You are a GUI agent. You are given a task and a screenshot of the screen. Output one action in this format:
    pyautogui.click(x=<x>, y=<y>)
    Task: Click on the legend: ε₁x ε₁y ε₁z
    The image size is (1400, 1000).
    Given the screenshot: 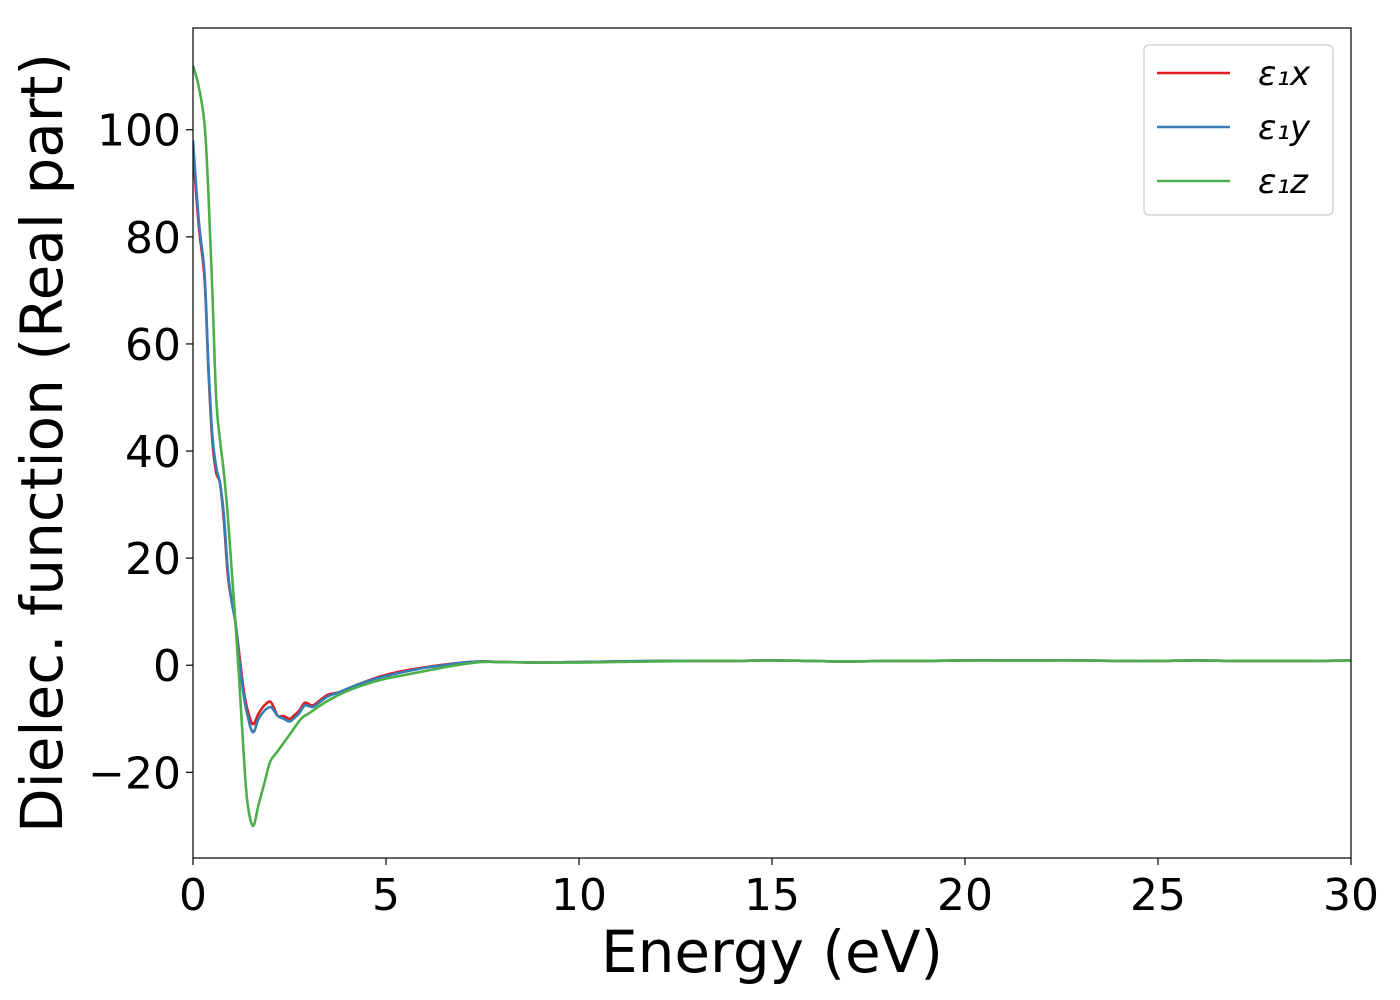 What is the action you would take?
    pyautogui.click(x=1238, y=130)
    